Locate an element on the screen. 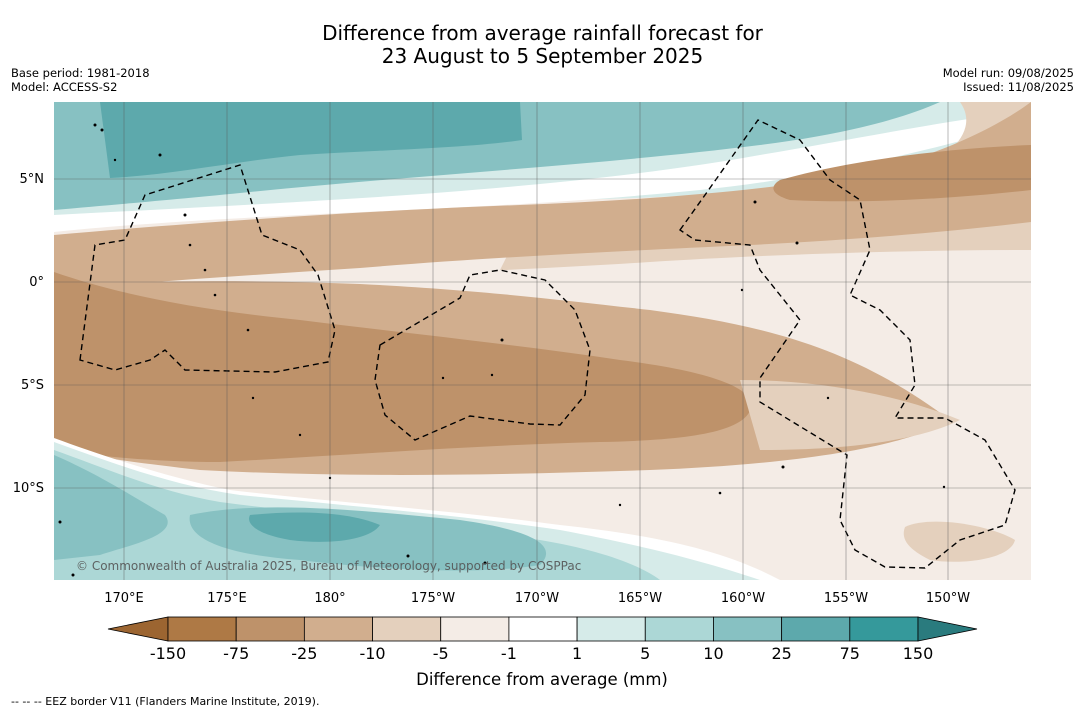 The width and height of the screenshot is (1085, 713). colorbar: -150 -75 -25 -10 -5 -1 1 5 10 25 75 150 is located at coordinates (542, 639).